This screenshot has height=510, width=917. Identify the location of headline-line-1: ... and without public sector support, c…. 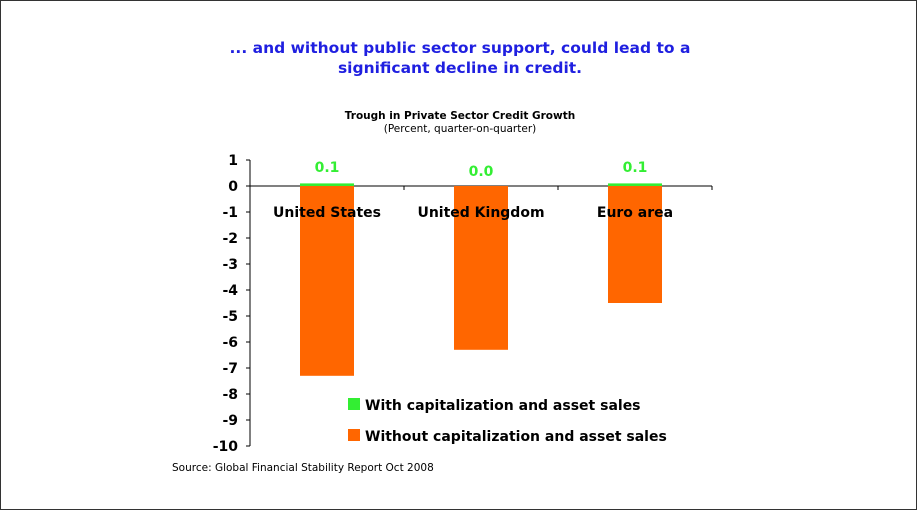
(460, 48).